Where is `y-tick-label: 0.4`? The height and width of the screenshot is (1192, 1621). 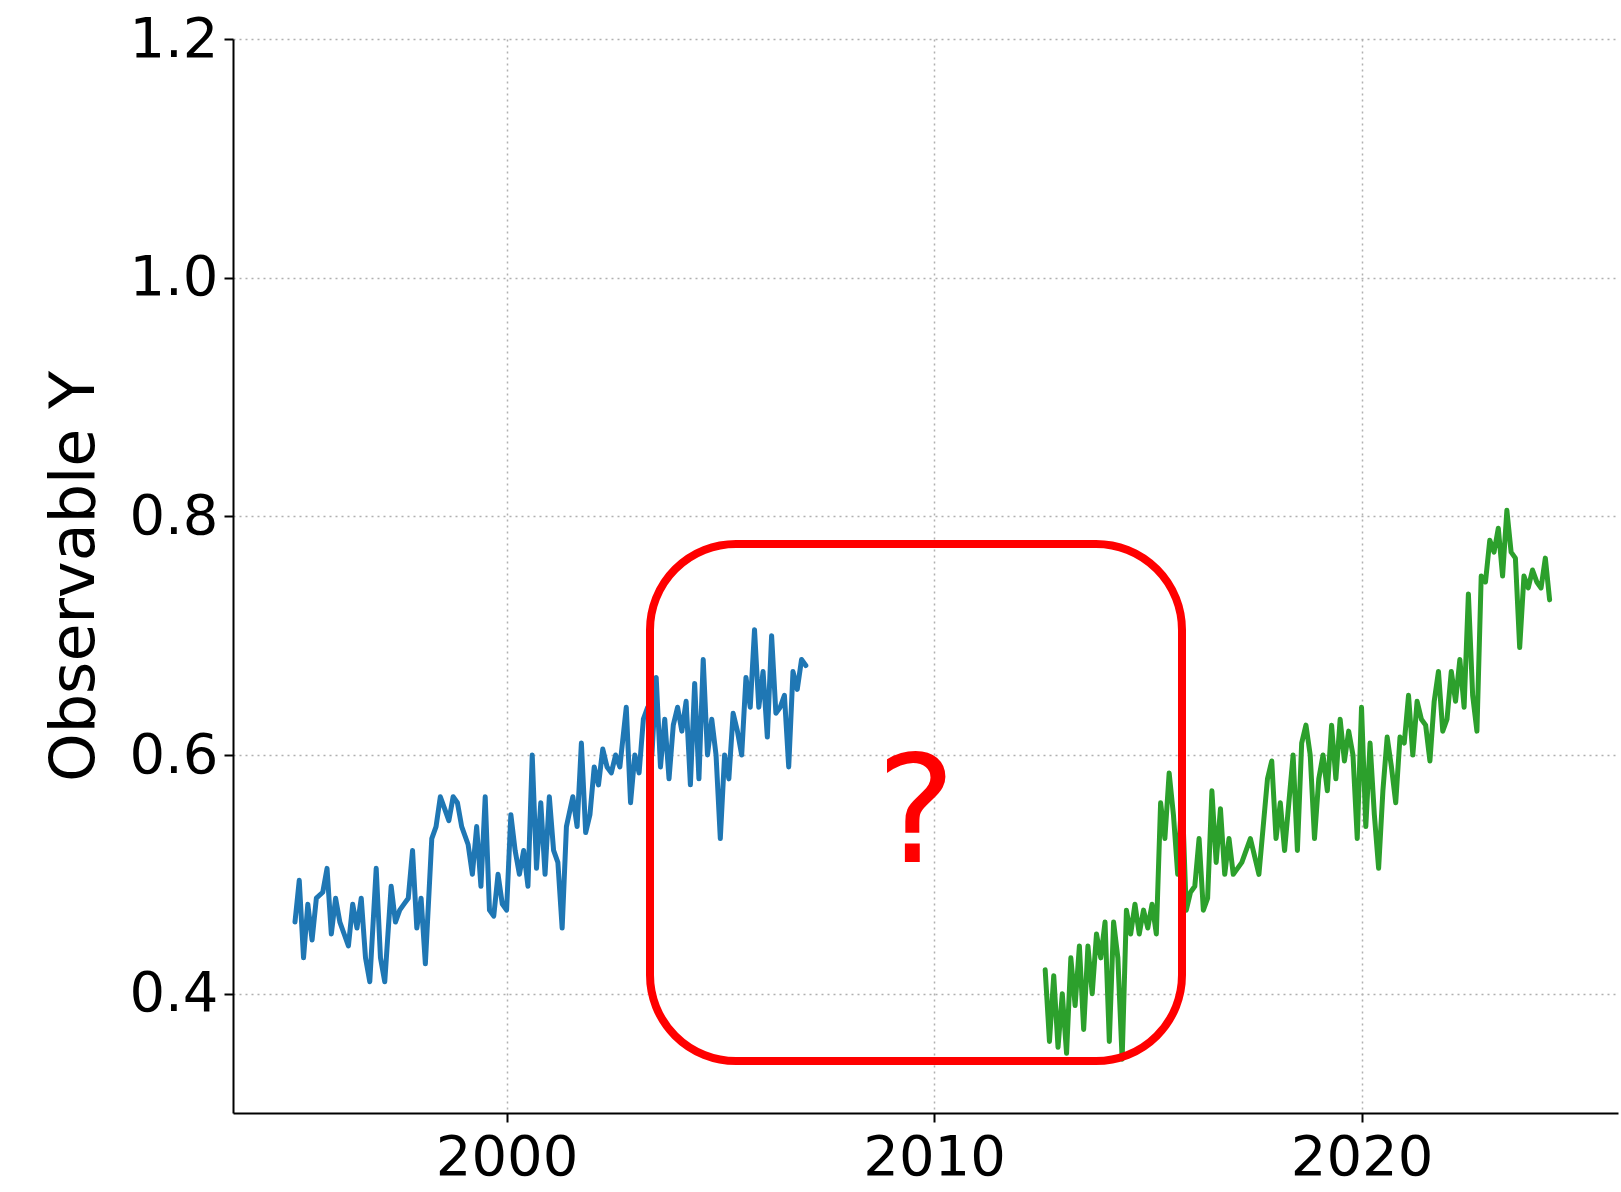
y-tick-label: 0.4 is located at coordinates (174, 992).